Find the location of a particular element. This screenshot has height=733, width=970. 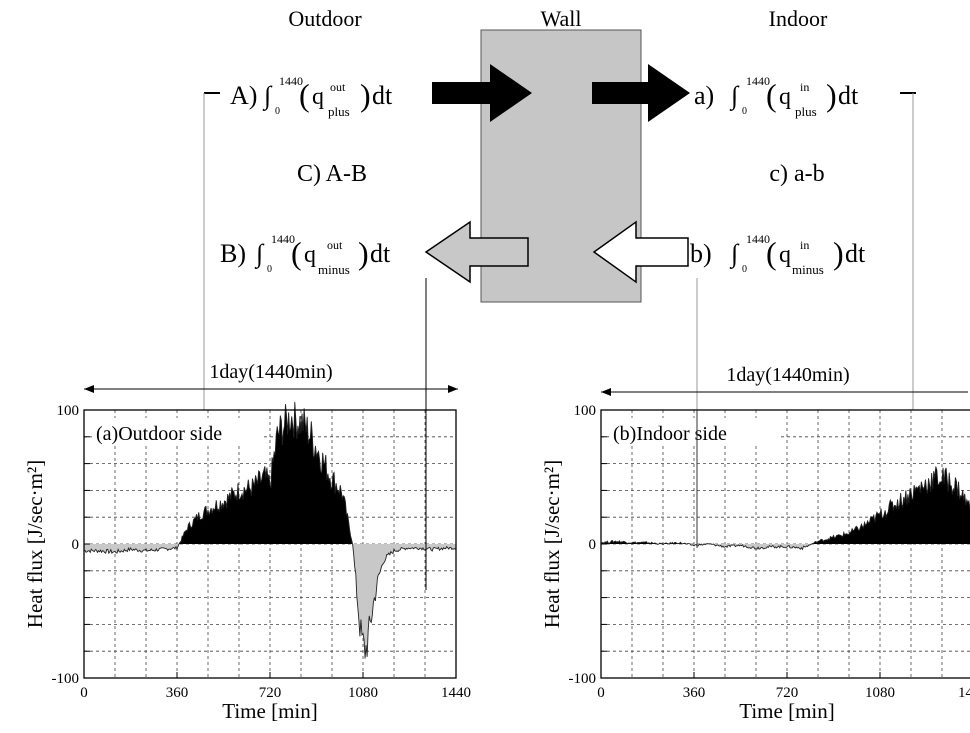

span-label-left: 1day(1440min) is located at coordinates (270, 372).